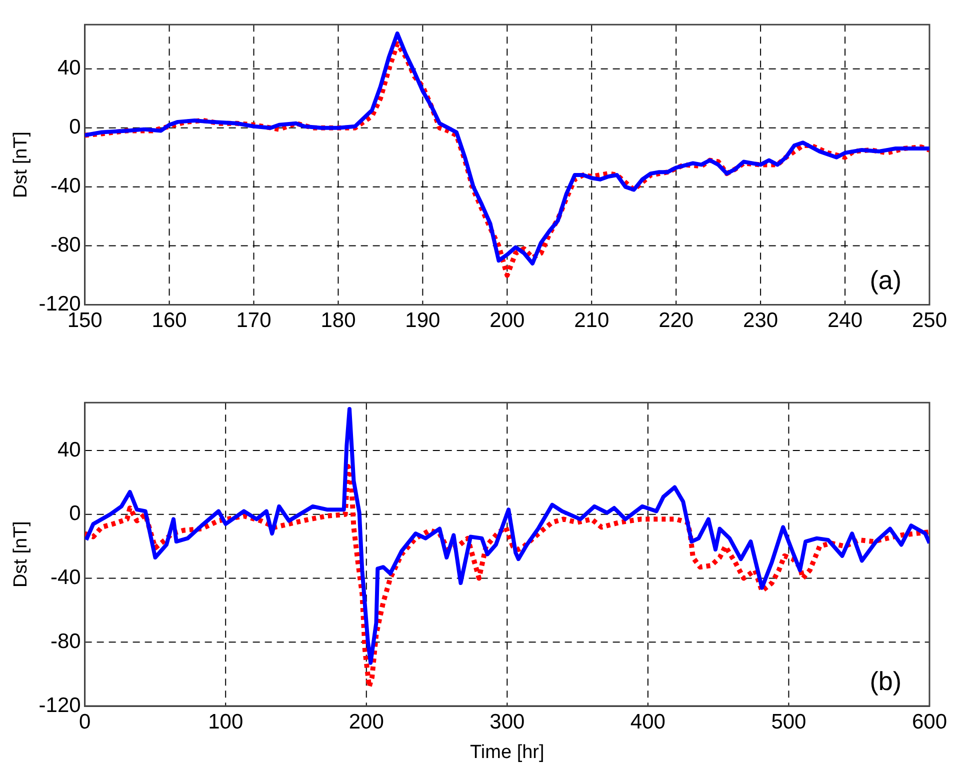 This screenshot has width=959, height=775. What do you see at coordinates (169, 320) in the screenshot?
I see `x-tick-label: 160` at bounding box center [169, 320].